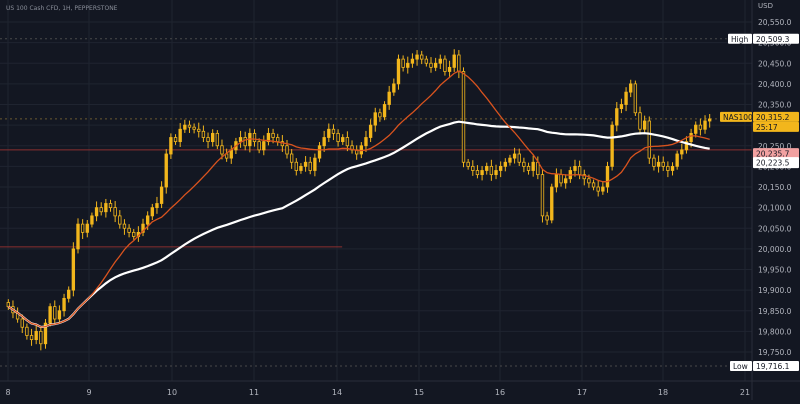  I want to click on y-tick-label: 19,800.0, so click(775, 331).